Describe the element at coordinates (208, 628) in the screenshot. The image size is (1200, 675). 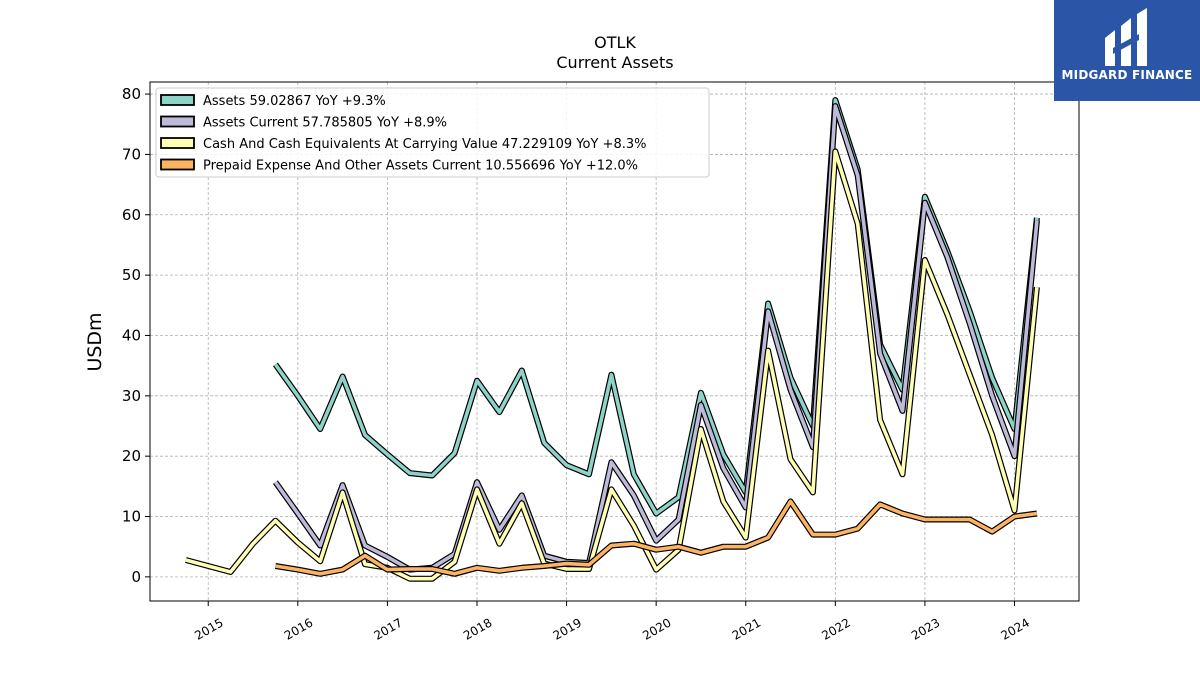
I see `x-tick-label: 2015` at that location.